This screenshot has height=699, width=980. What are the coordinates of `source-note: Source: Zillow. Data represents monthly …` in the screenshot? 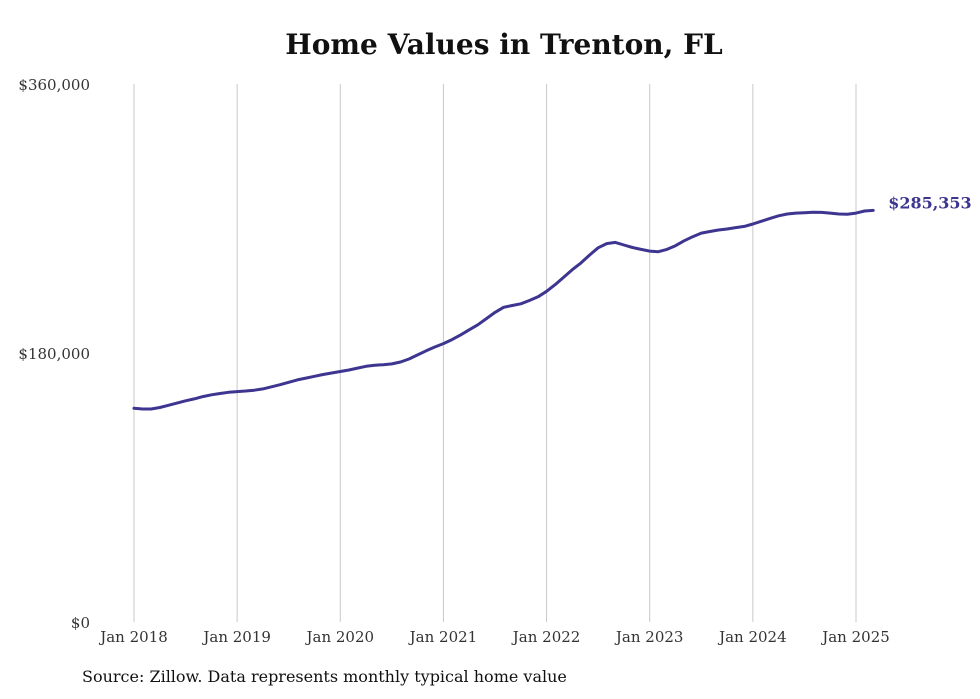 It's located at (324, 676).